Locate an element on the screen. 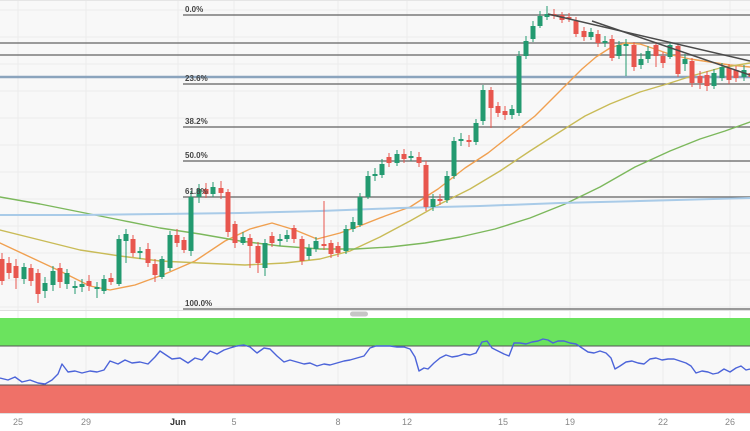 This screenshot has height=431, width=750. x-axis-label: Jun is located at coordinates (178, 422).